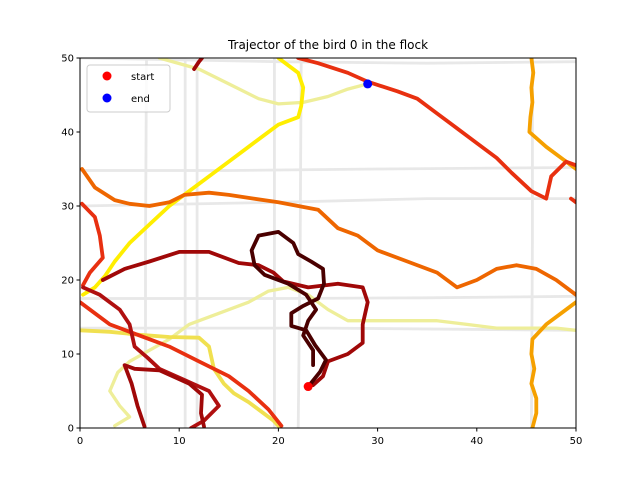 This screenshot has height=480, width=640. What do you see at coordinates (308, 387) in the screenshot?
I see `start-marker` at bounding box center [308, 387].